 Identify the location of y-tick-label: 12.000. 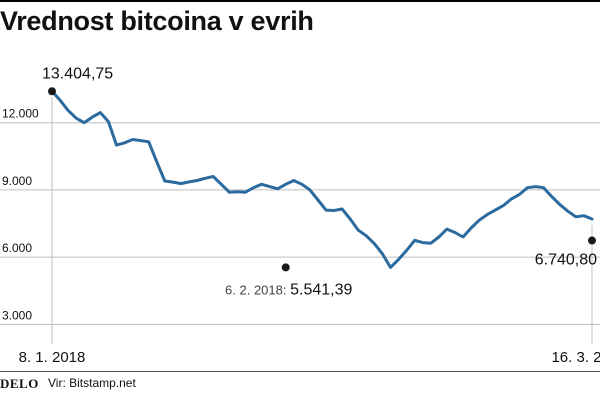
(20, 114).